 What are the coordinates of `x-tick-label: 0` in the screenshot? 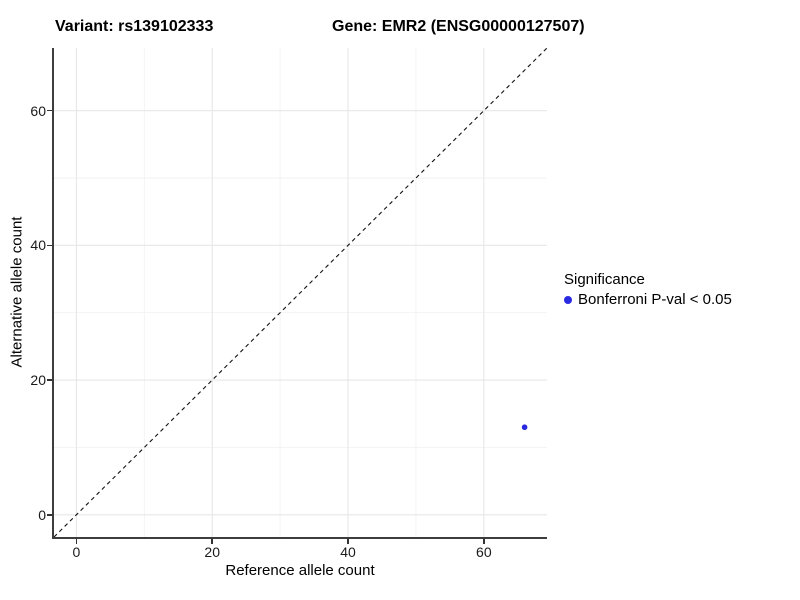 It's located at (76, 552).